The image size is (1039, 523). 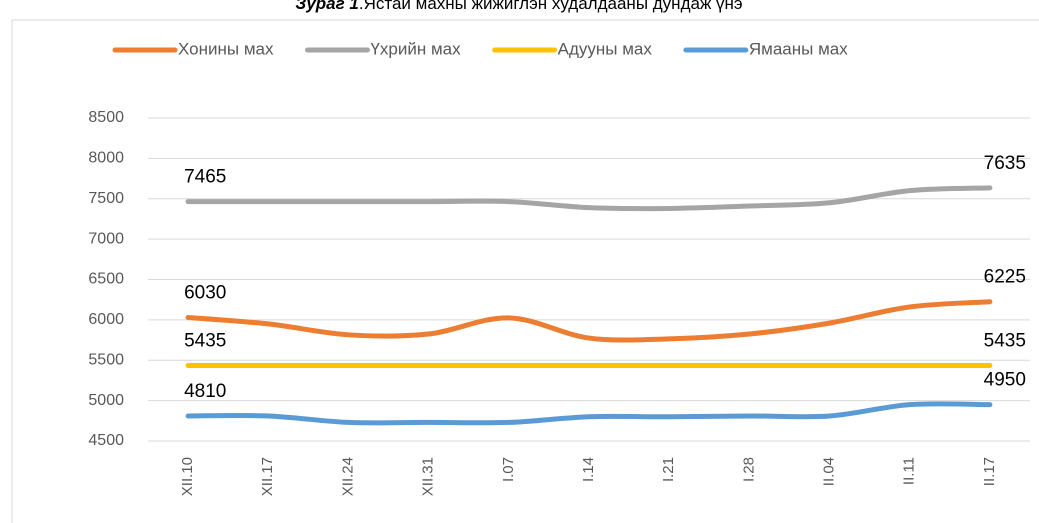 I want to click on x-tick-label: XII.31, so click(x=428, y=476).